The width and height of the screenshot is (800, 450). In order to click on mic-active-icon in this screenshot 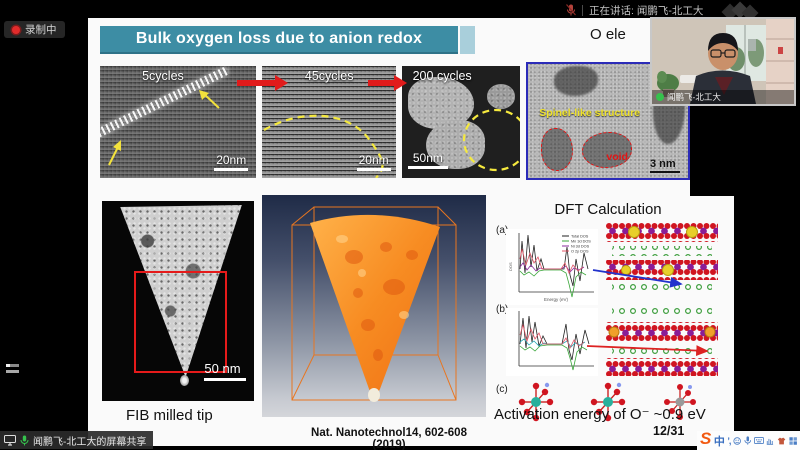, I will do `click(660, 97)`.